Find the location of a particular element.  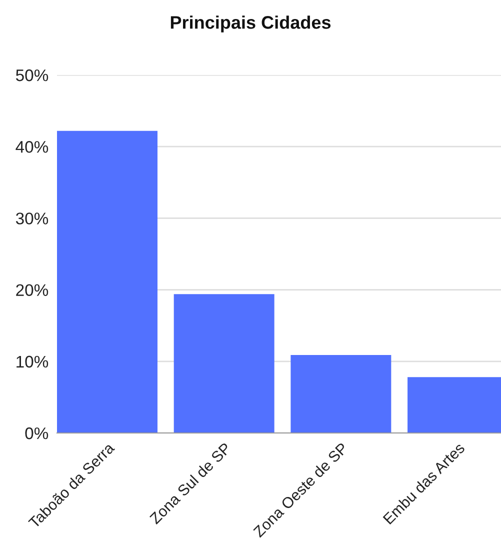

chart-title: Principais Cidades is located at coordinates (250, 24).